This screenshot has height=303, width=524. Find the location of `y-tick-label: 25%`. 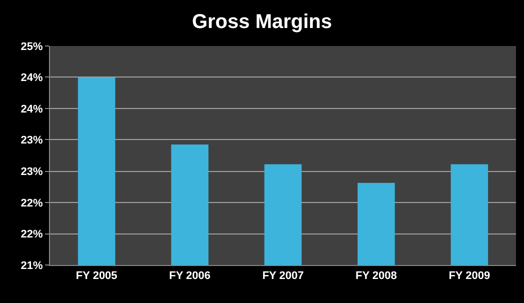

y-tick-label: 25% is located at coordinates (32, 46).